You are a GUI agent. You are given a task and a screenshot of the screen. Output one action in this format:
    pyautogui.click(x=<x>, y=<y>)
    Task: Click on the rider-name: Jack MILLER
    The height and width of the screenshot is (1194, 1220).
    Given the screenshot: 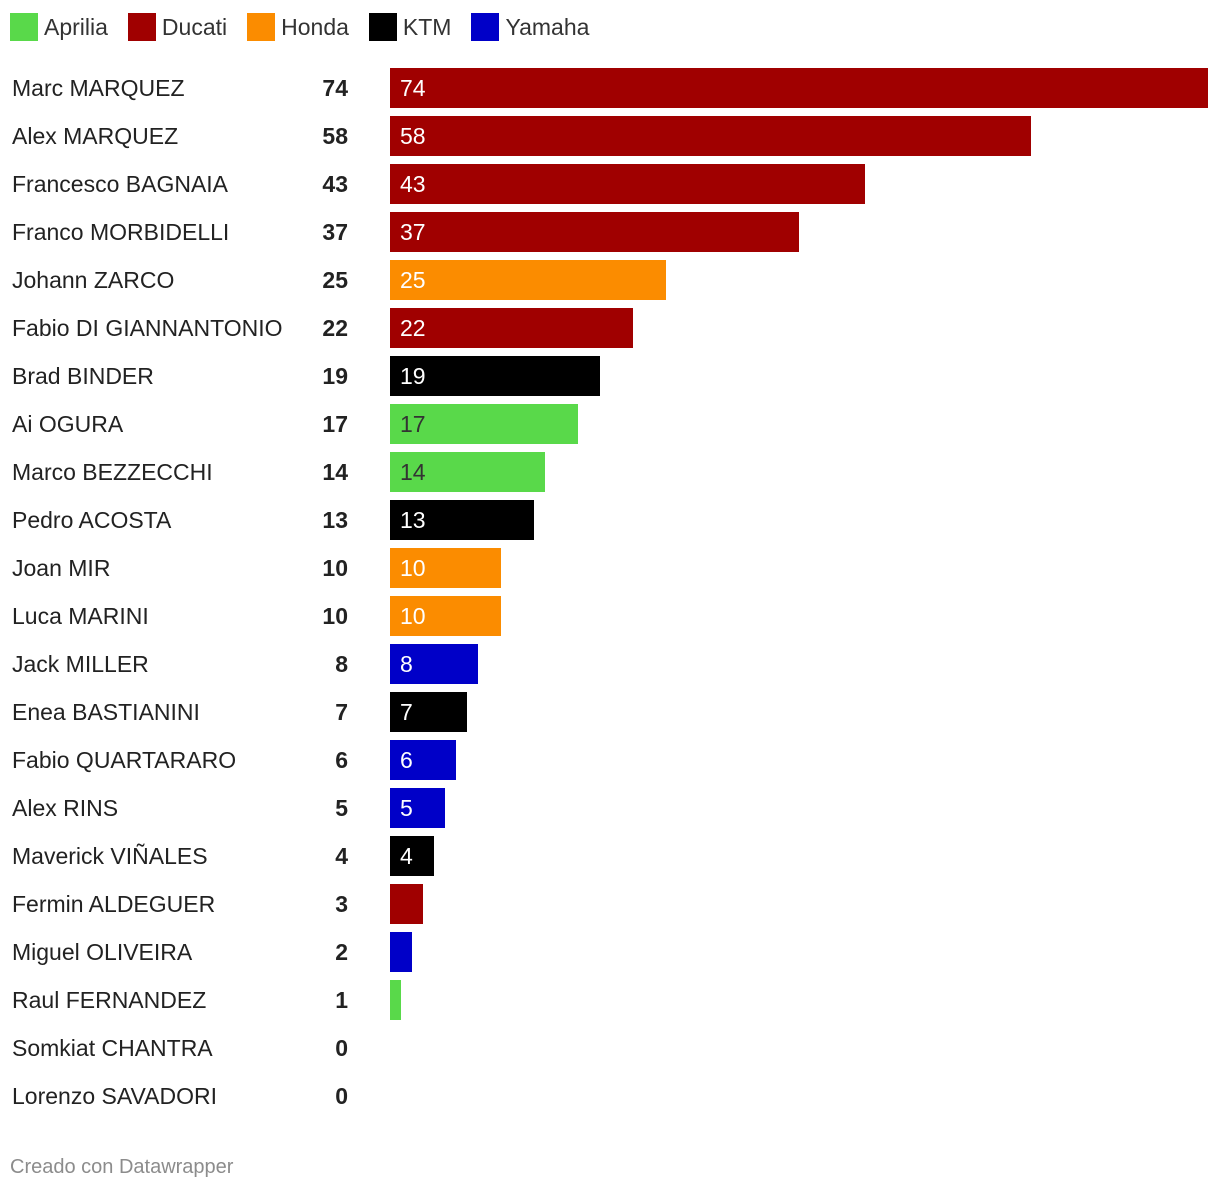 What is the action you would take?
    pyautogui.click(x=80, y=664)
    